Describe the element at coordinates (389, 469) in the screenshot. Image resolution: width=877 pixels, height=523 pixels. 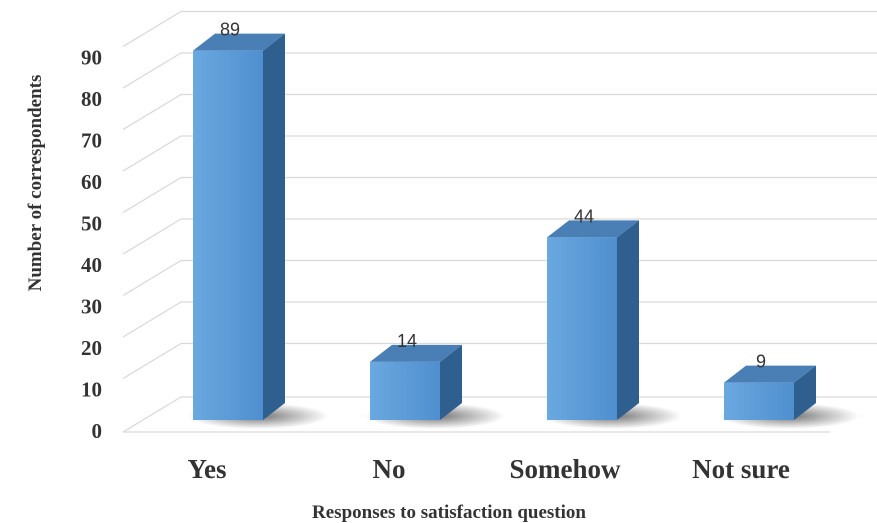
I see `x-category-label: No` at that location.